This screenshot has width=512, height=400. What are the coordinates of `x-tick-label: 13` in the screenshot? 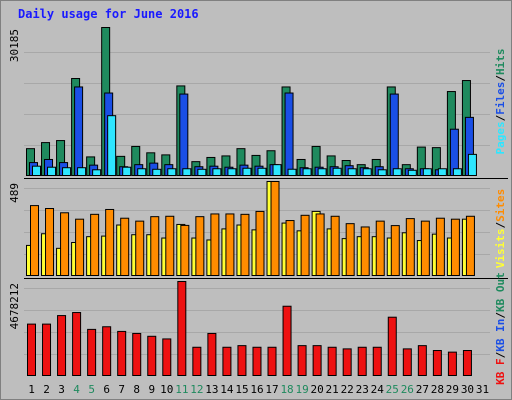 It's located at (211, 389).